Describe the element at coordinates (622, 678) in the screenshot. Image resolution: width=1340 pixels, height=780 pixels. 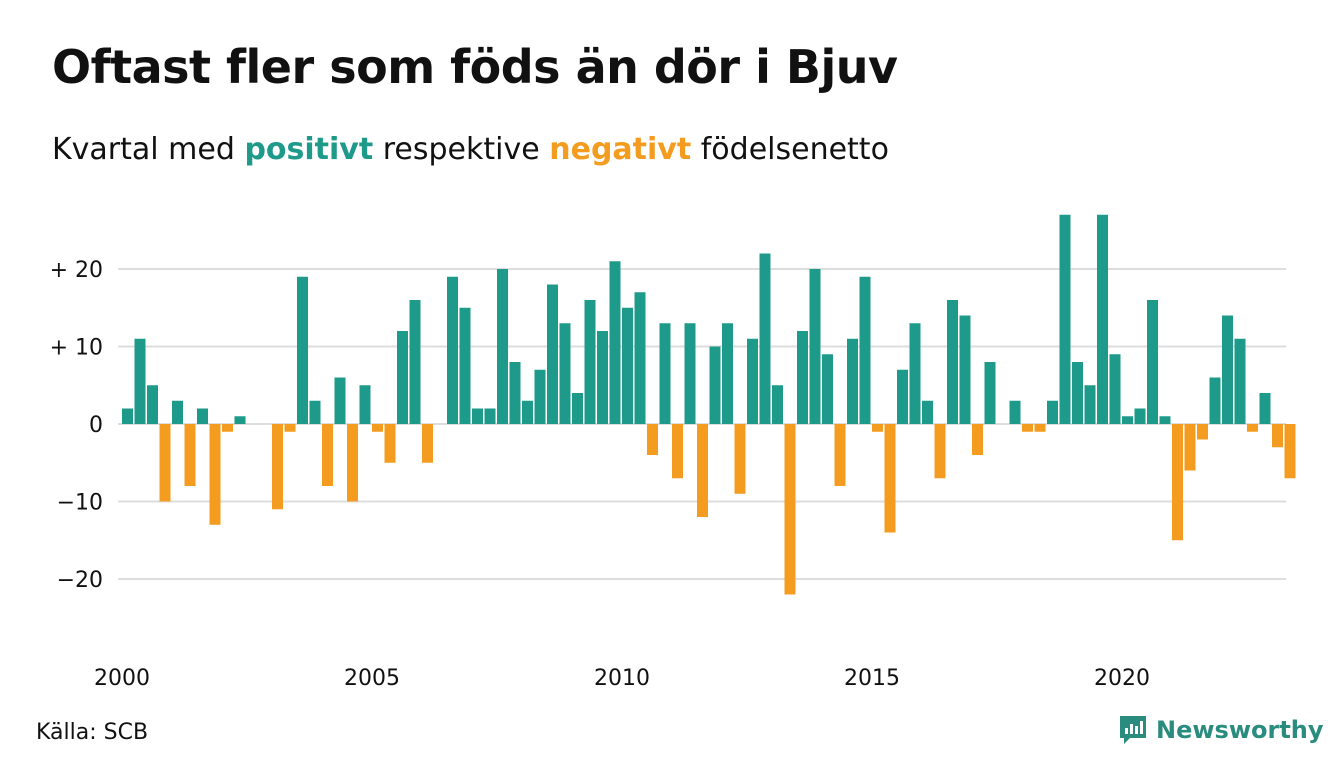
I see `x-tick-label: 2010` at that location.